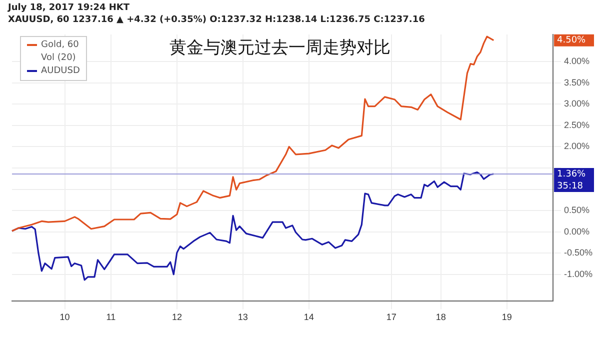  I want to click on y-tick-label: 4.00%, so click(577, 61).